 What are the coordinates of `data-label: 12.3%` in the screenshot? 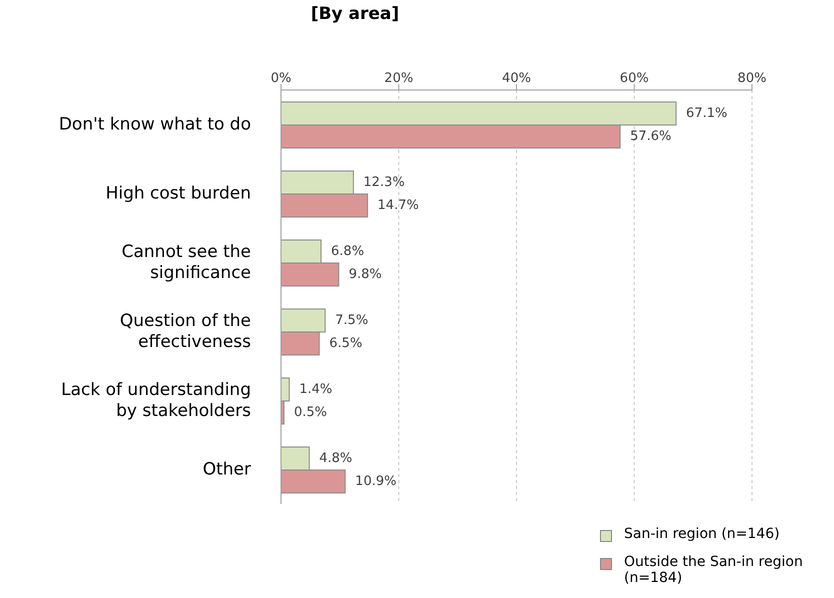 It's located at (384, 182).